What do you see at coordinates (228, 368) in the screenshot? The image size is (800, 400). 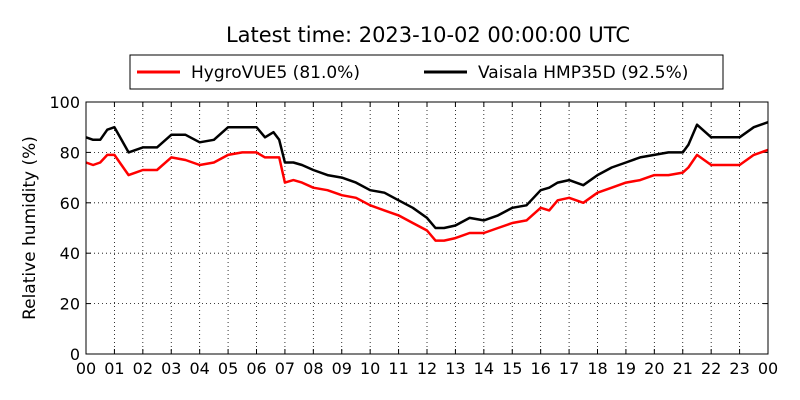 I see `x-tick-label: 05` at bounding box center [228, 368].